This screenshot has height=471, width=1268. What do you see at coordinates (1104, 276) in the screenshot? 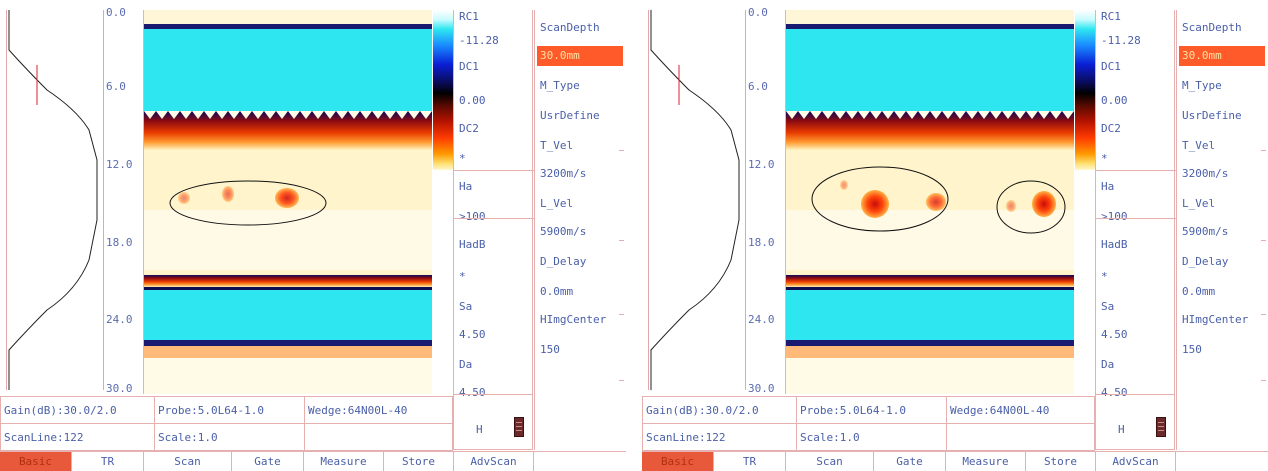
I see `readout-value: *` at bounding box center [1104, 276].